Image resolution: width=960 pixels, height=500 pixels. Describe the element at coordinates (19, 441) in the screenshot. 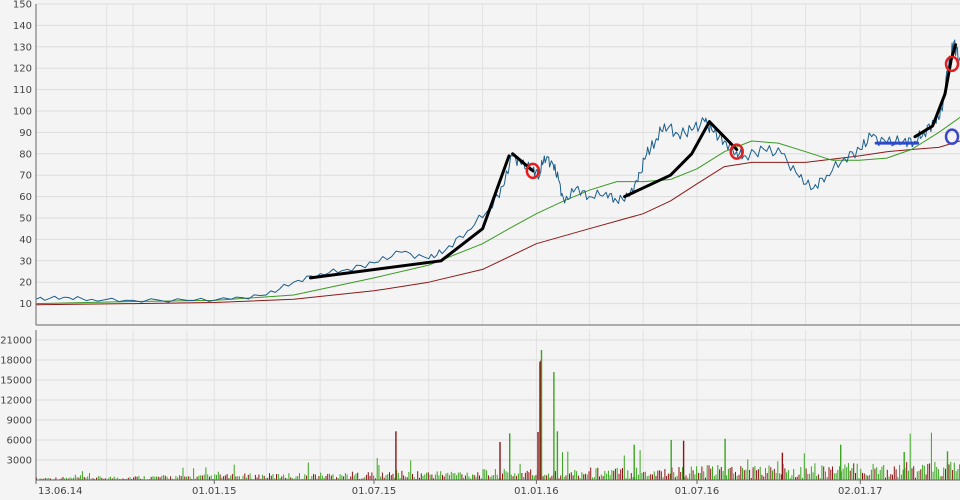

I see `volume-y-tick-label: 6000` at that location.